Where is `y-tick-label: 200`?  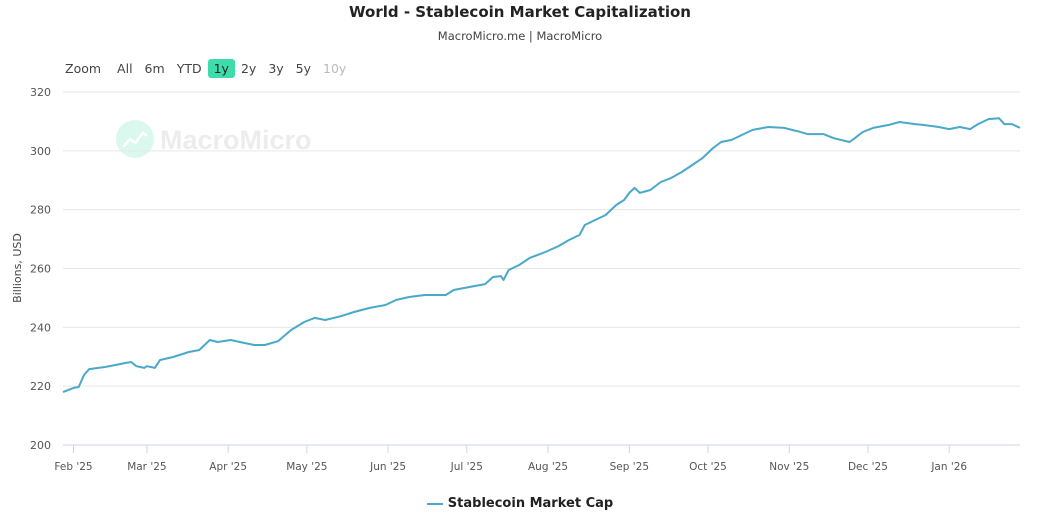 y-tick-label: 200 is located at coordinates (40, 445).